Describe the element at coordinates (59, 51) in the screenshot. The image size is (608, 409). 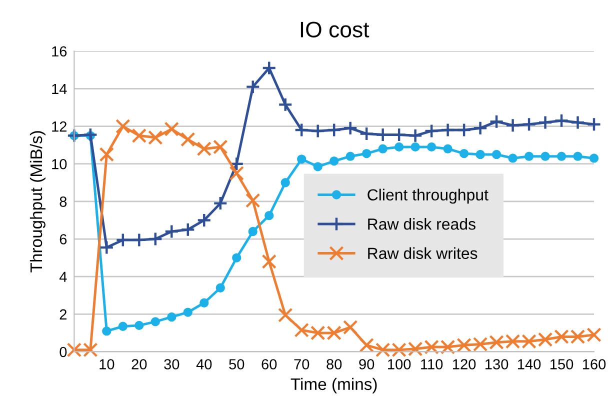
I see `y-tick-label: 16` at that location.